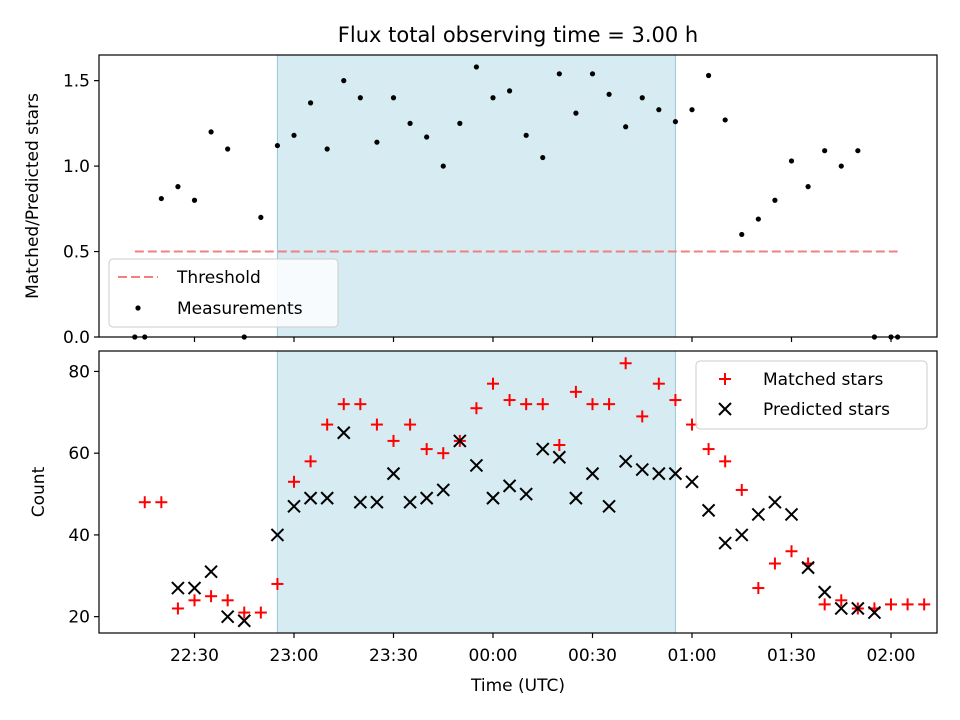 This screenshot has width=960, height=720. What do you see at coordinates (493, 656) in the screenshot?
I see `x-tick-label: 00:00` at bounding box center [493, 656].